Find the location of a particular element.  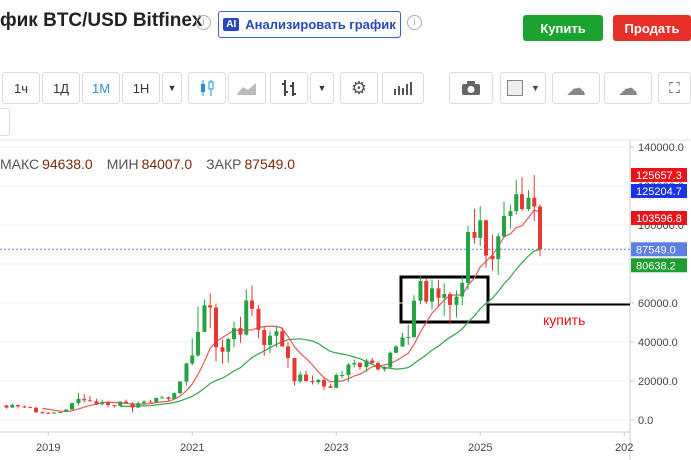

candle-type is located at coordinates (207, 88).